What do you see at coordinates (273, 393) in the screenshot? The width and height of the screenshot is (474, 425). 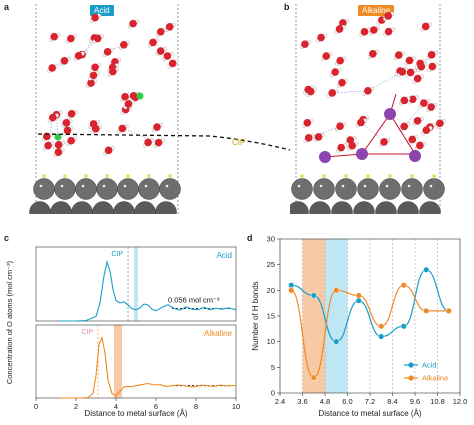 I see `y-tick-label: 0` at bounding box center [273, 393].